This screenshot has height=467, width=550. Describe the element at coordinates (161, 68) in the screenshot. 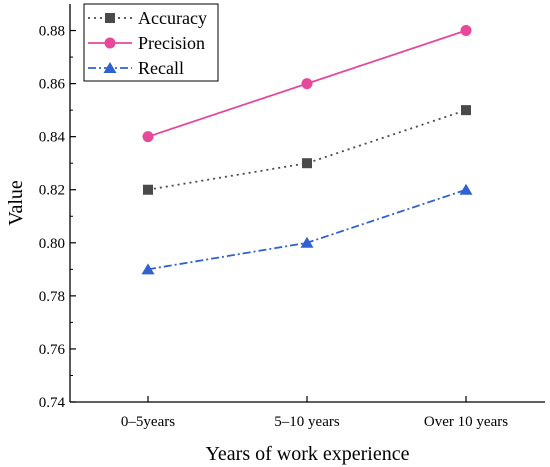

I see `legend-label: Recall` at that location.